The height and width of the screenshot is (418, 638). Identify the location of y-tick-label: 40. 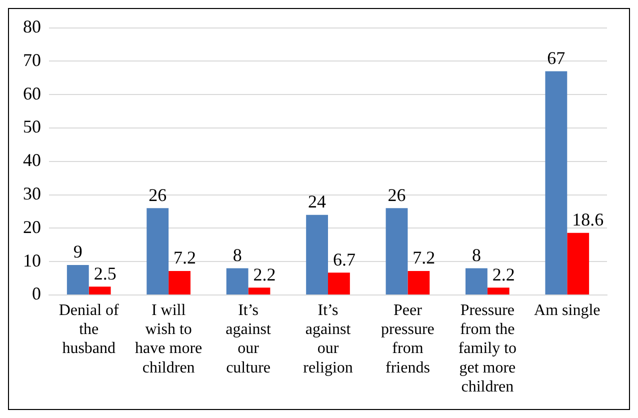
(32, 160).